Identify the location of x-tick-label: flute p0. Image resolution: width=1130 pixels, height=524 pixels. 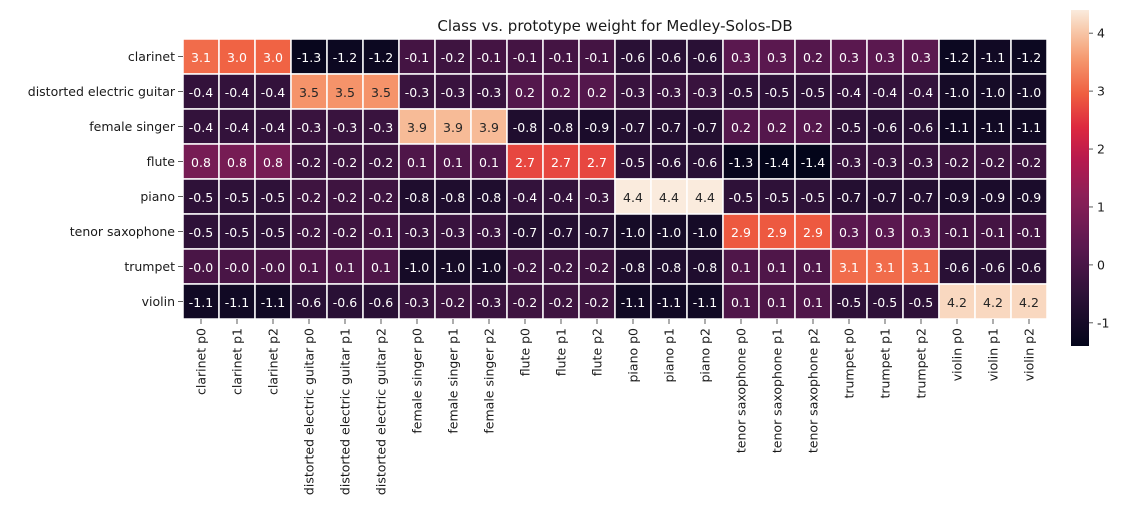
(525, 352).